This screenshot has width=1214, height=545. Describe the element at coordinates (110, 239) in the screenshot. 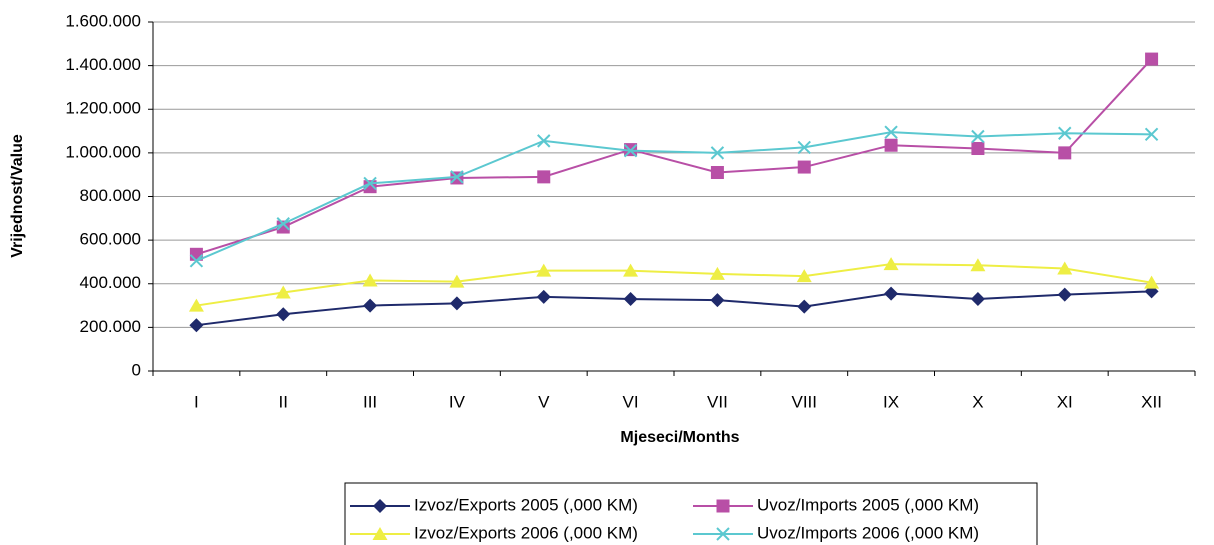

I see `y-tick-label: 600.000` at that location.